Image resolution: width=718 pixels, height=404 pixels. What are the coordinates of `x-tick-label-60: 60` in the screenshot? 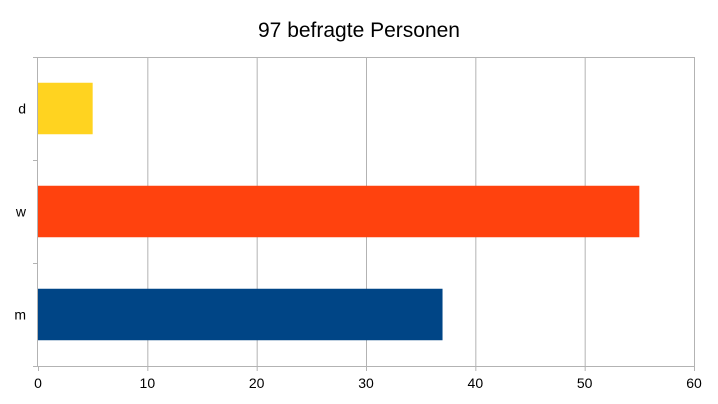 It's located at (694, 383).